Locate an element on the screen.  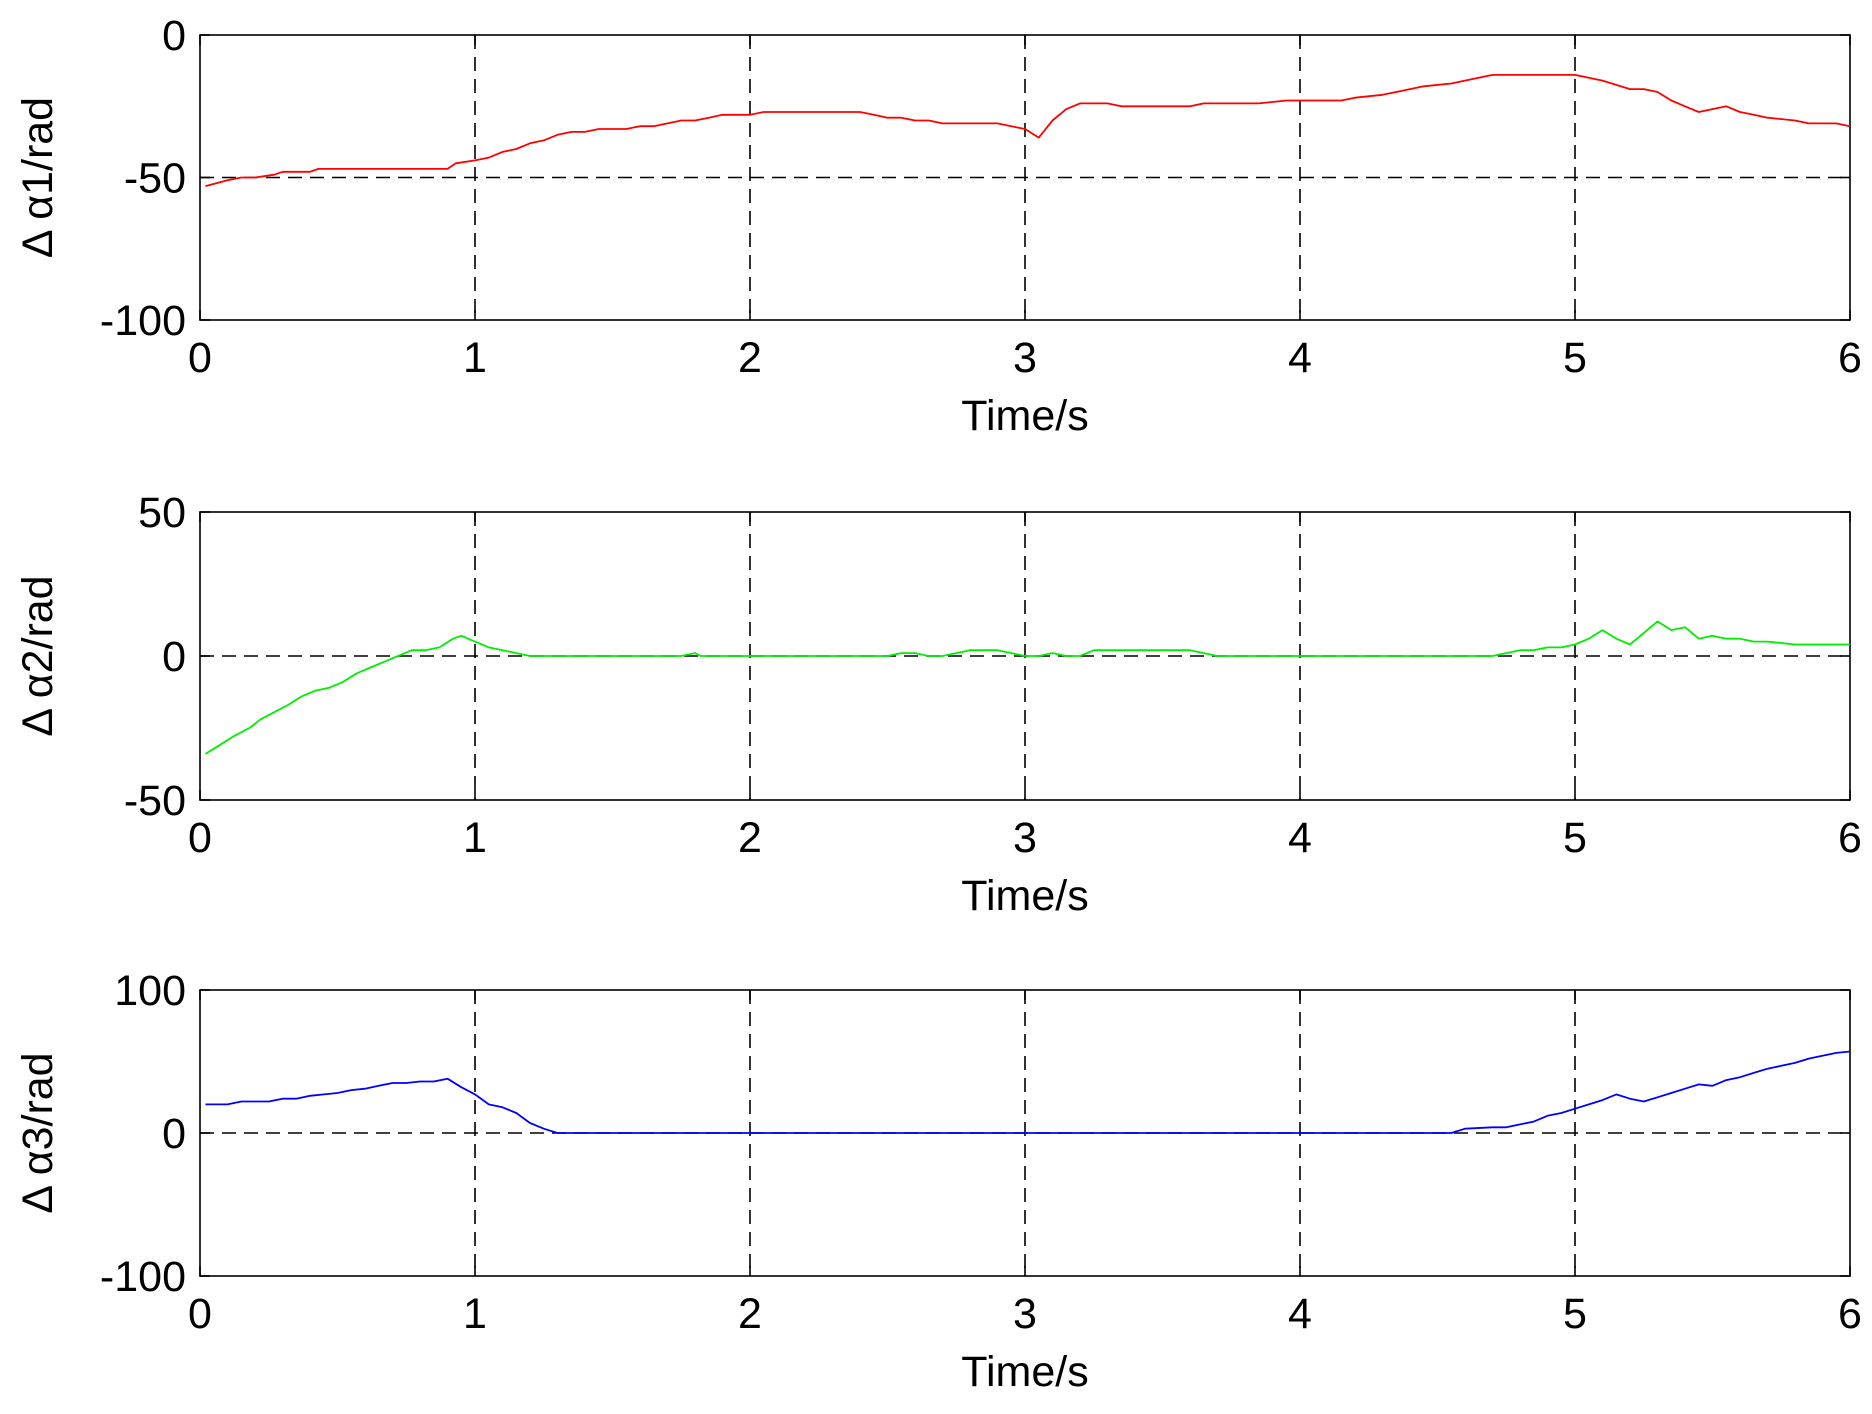
y-tick-label: 100 is located at coordinates (150, 991).